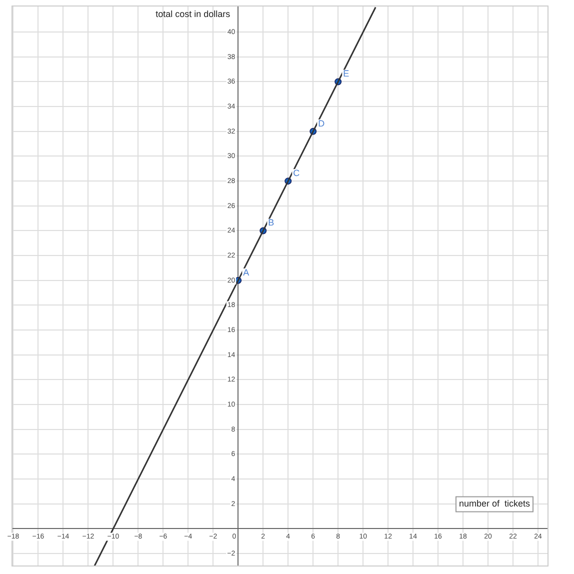  Describe the element at coordinates (193, 13) in the screenshot. I see `y-axis-title: total cost in dollars` at that location.